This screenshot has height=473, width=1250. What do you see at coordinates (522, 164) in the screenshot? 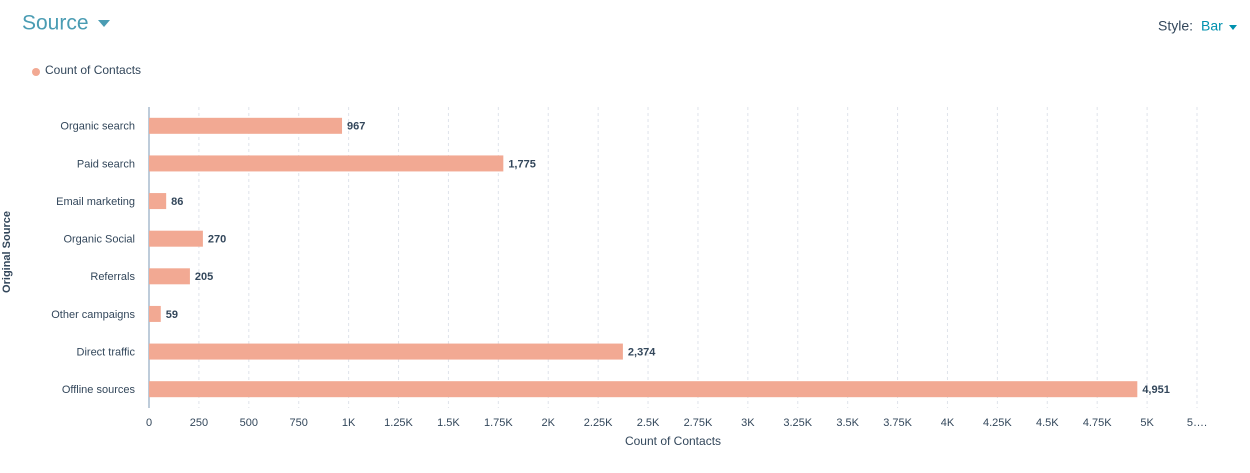
I see `value-label: 1,775` at bounding box center [522, 164].